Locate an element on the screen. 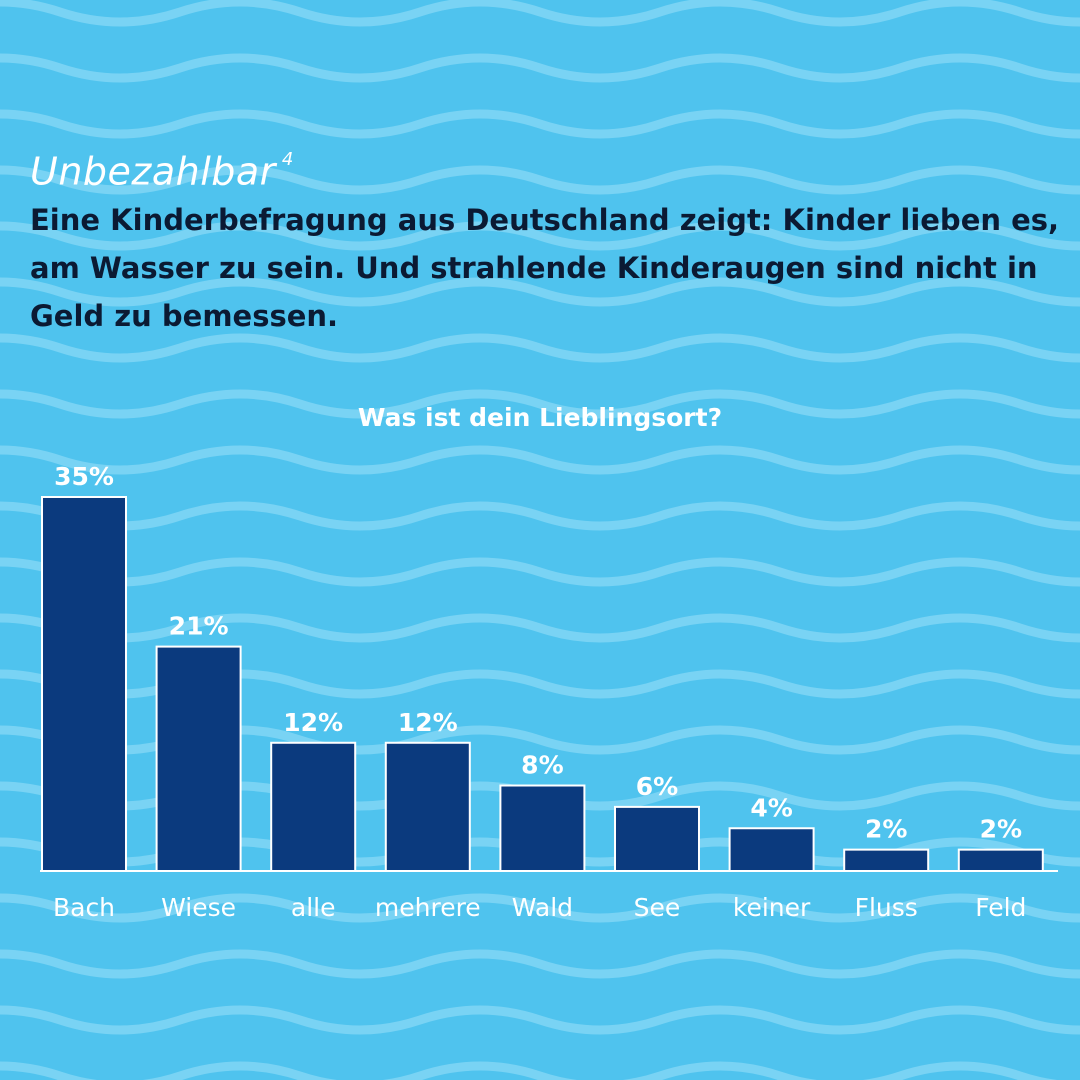  value-label: 4% is located at coordinates (771, 807).